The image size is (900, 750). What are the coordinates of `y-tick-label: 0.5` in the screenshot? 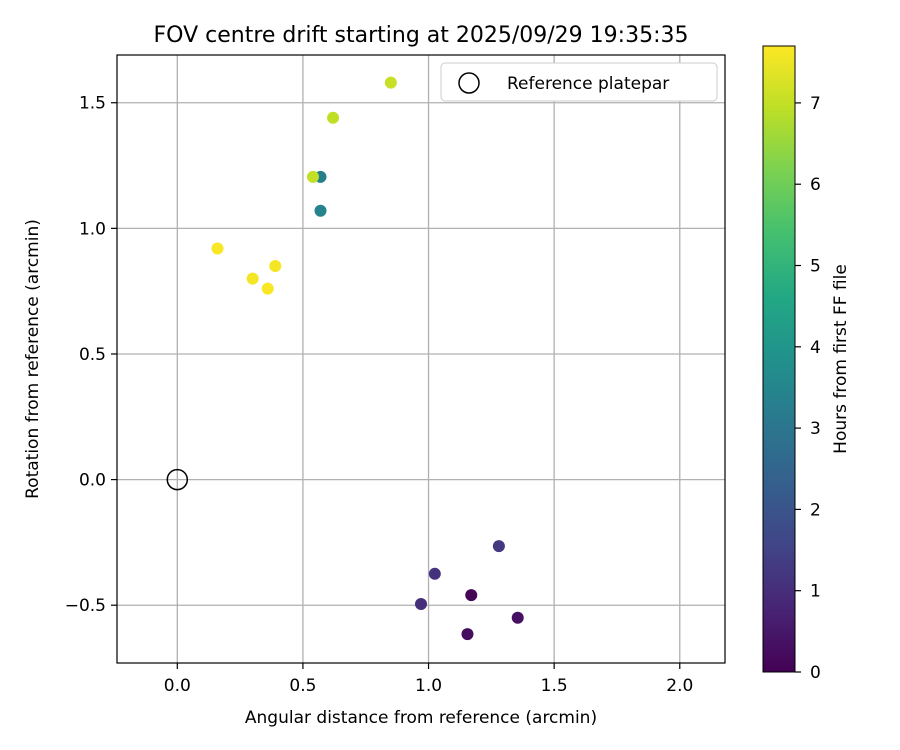 It's located at (92, 355).